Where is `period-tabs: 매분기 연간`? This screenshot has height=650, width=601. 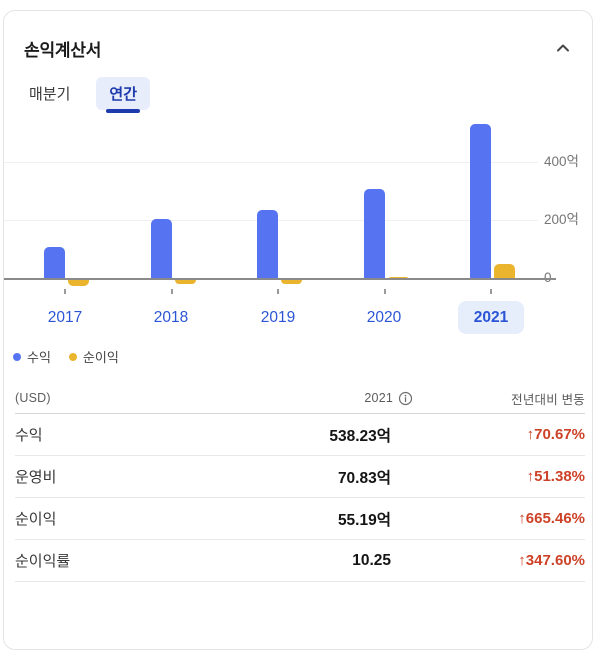 period-tabs: 매분기 연간 is located at coordinates (83, 95).